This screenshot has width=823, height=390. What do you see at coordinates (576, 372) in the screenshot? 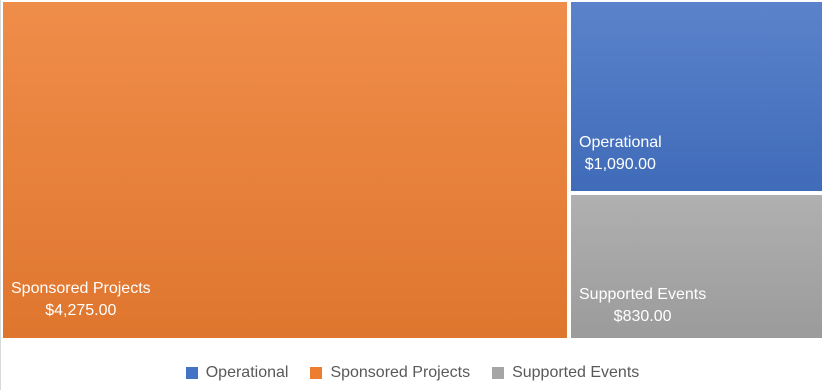
I see `legend-label-supported-events: Supported Events` at bounding box center [576, 372].